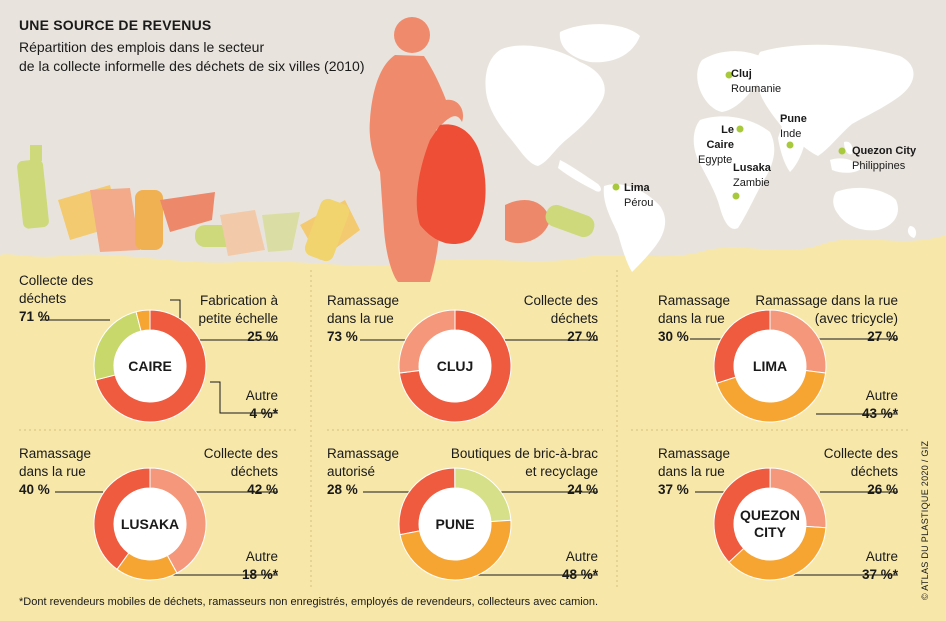 Image resolution: width=946 pixels, height=621 pixels. Describe the element at coordinates (925, 520) in the screenshot. I see `credit: © ATLAS DU PLASTIQUE 2020 / GIZ` at that location.